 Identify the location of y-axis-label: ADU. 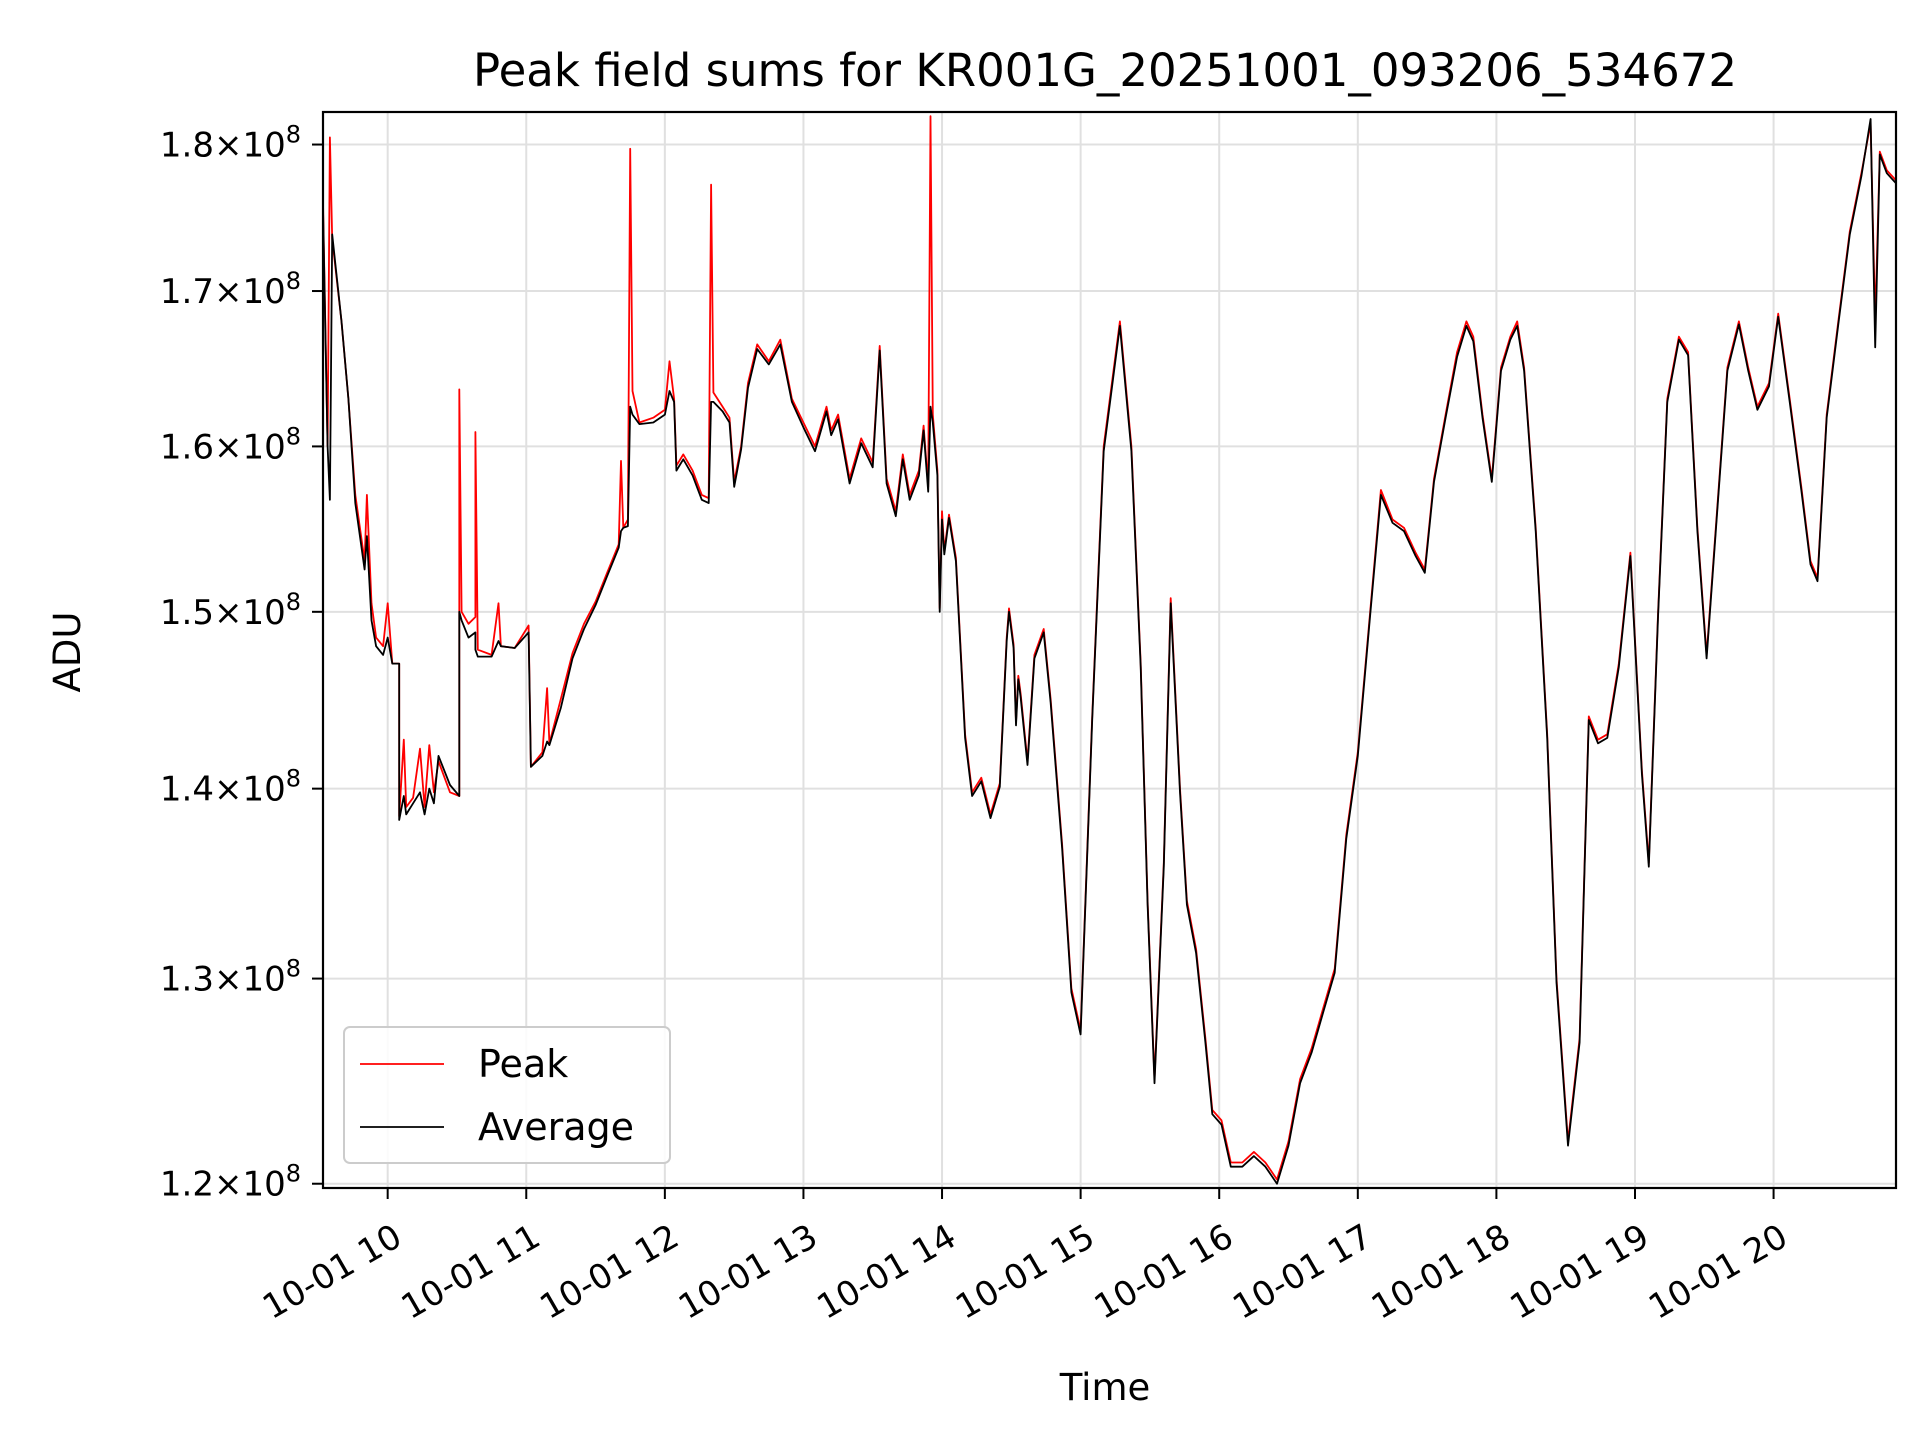
(67, 652).